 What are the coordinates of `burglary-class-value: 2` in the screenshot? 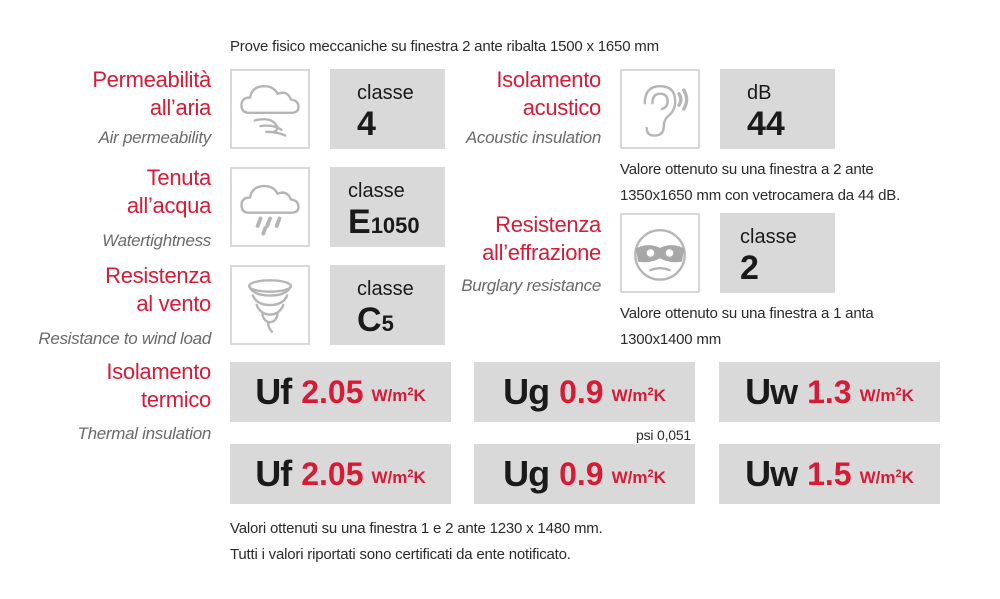 It's located at (749, 268).